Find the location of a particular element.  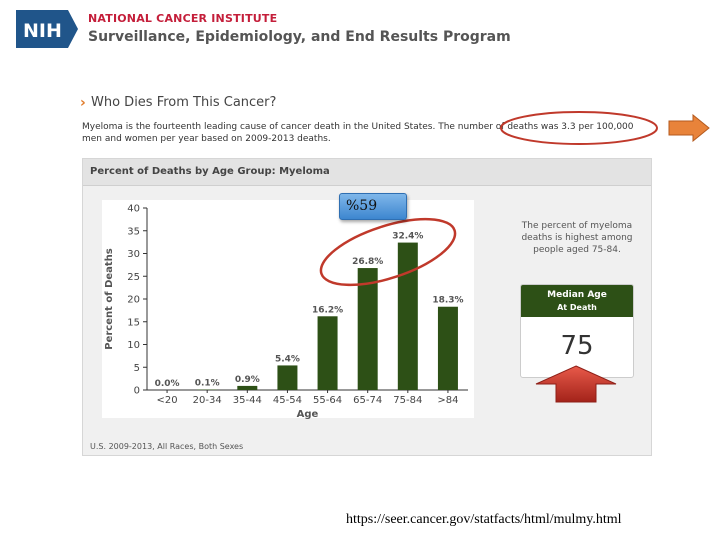

y-tick-label: 20 is located at coordinates (133, 300).